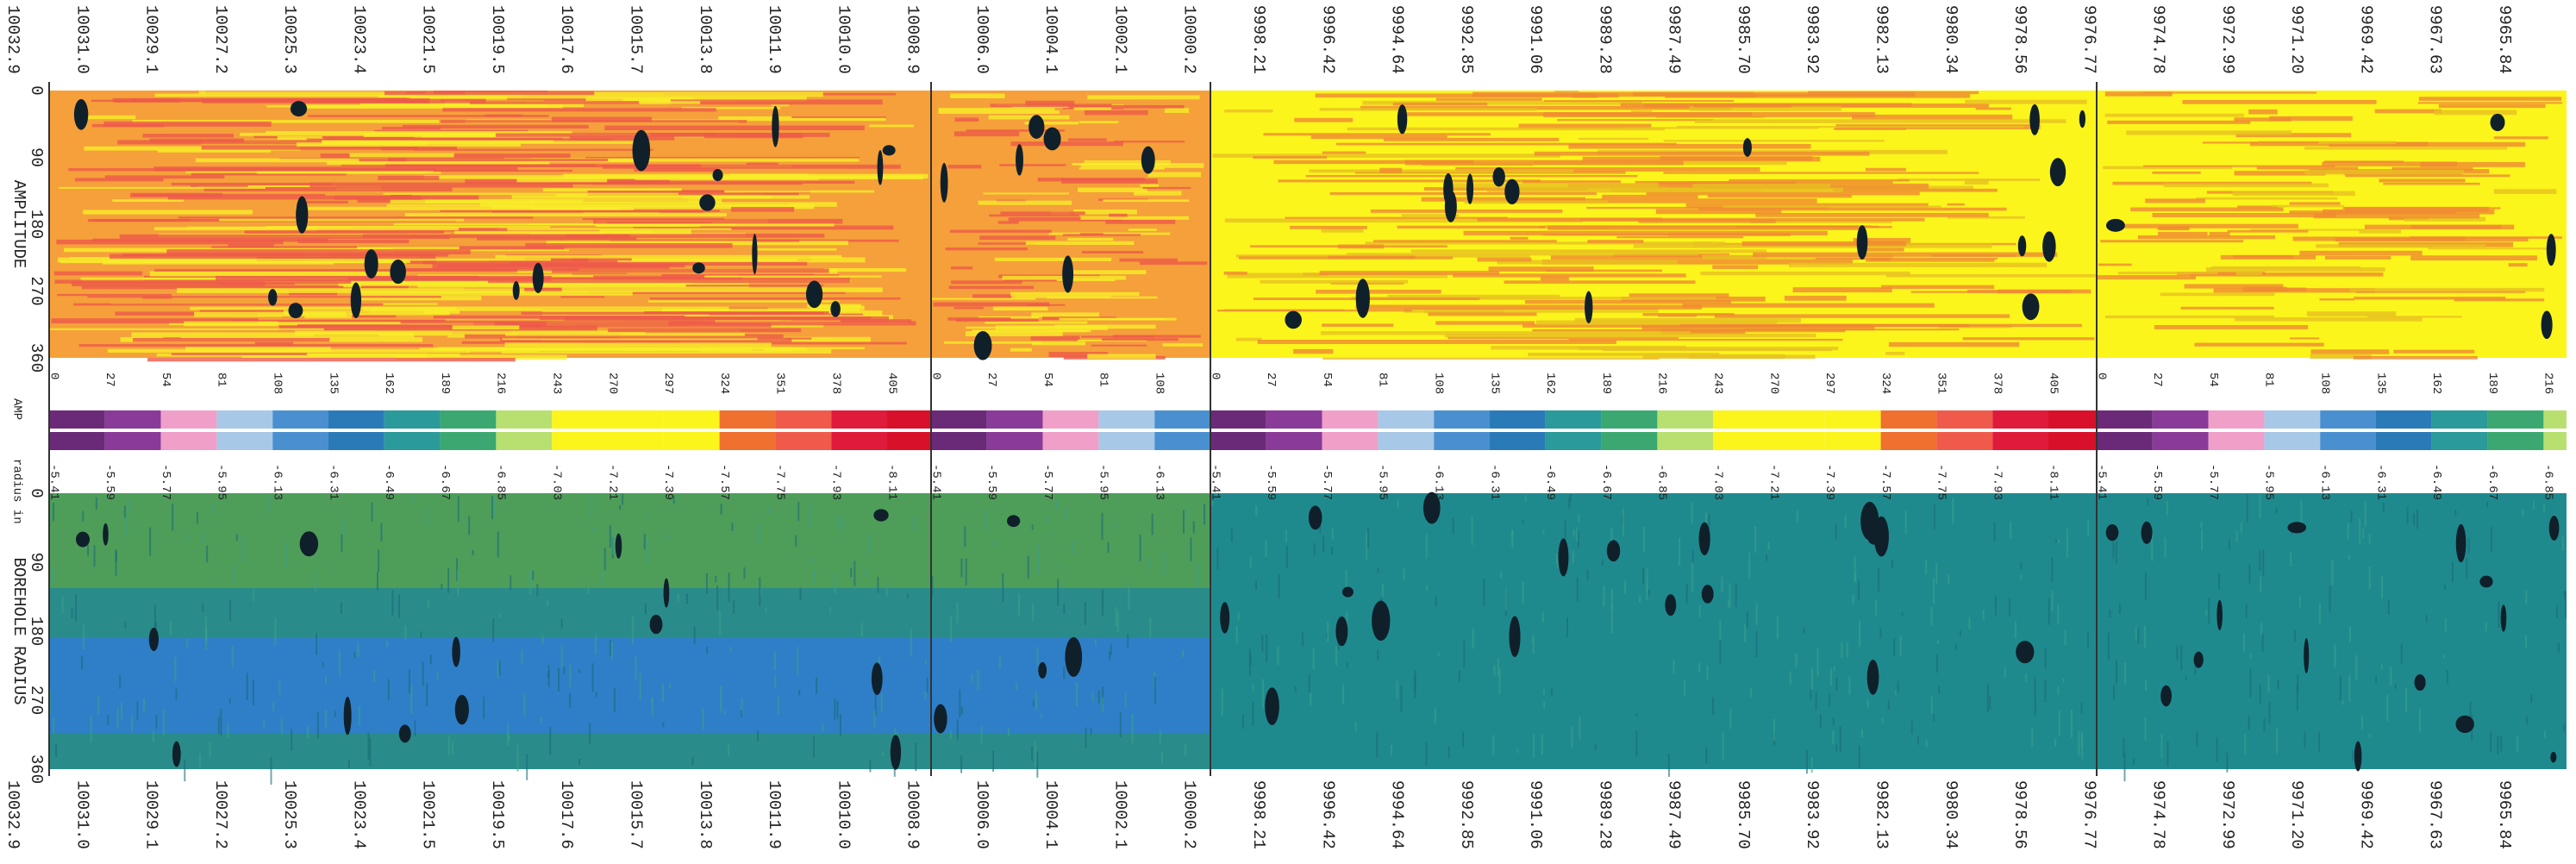  What do you see at coordinates (2053, 384) in the screenshot?
I see `amp-scale-tick: 405` at bounding box center [2053, 384].